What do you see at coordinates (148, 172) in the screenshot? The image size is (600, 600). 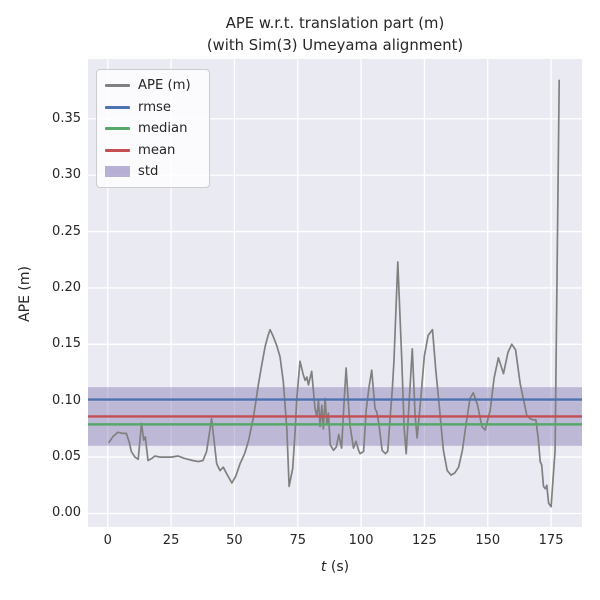 I see `legend-label-std: std` at bounding box center [148, 172].